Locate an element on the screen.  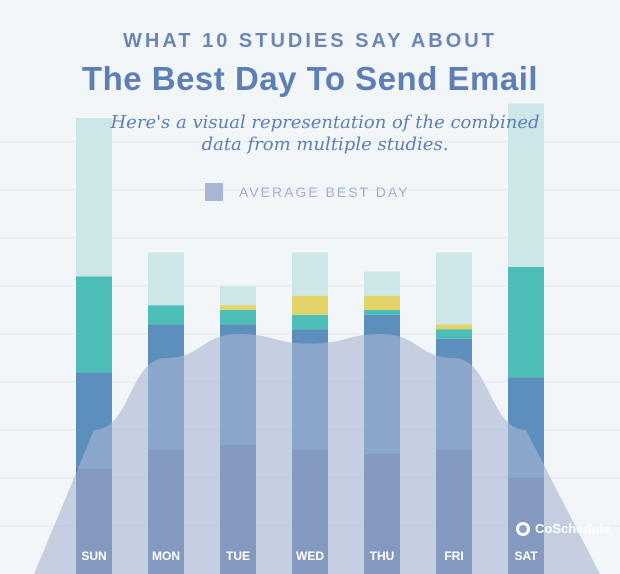
bar-segment-fri-teal is located at coordinates (454, 334).